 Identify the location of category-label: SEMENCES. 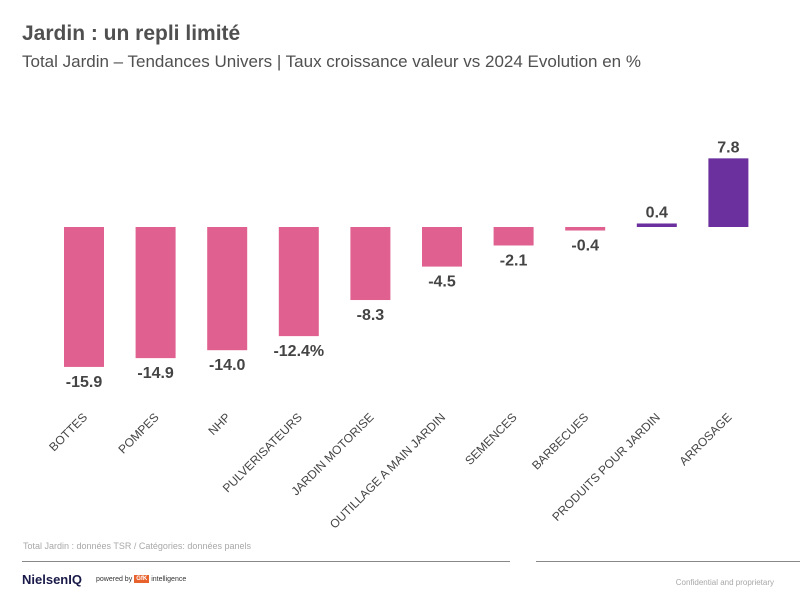
(491, 439).